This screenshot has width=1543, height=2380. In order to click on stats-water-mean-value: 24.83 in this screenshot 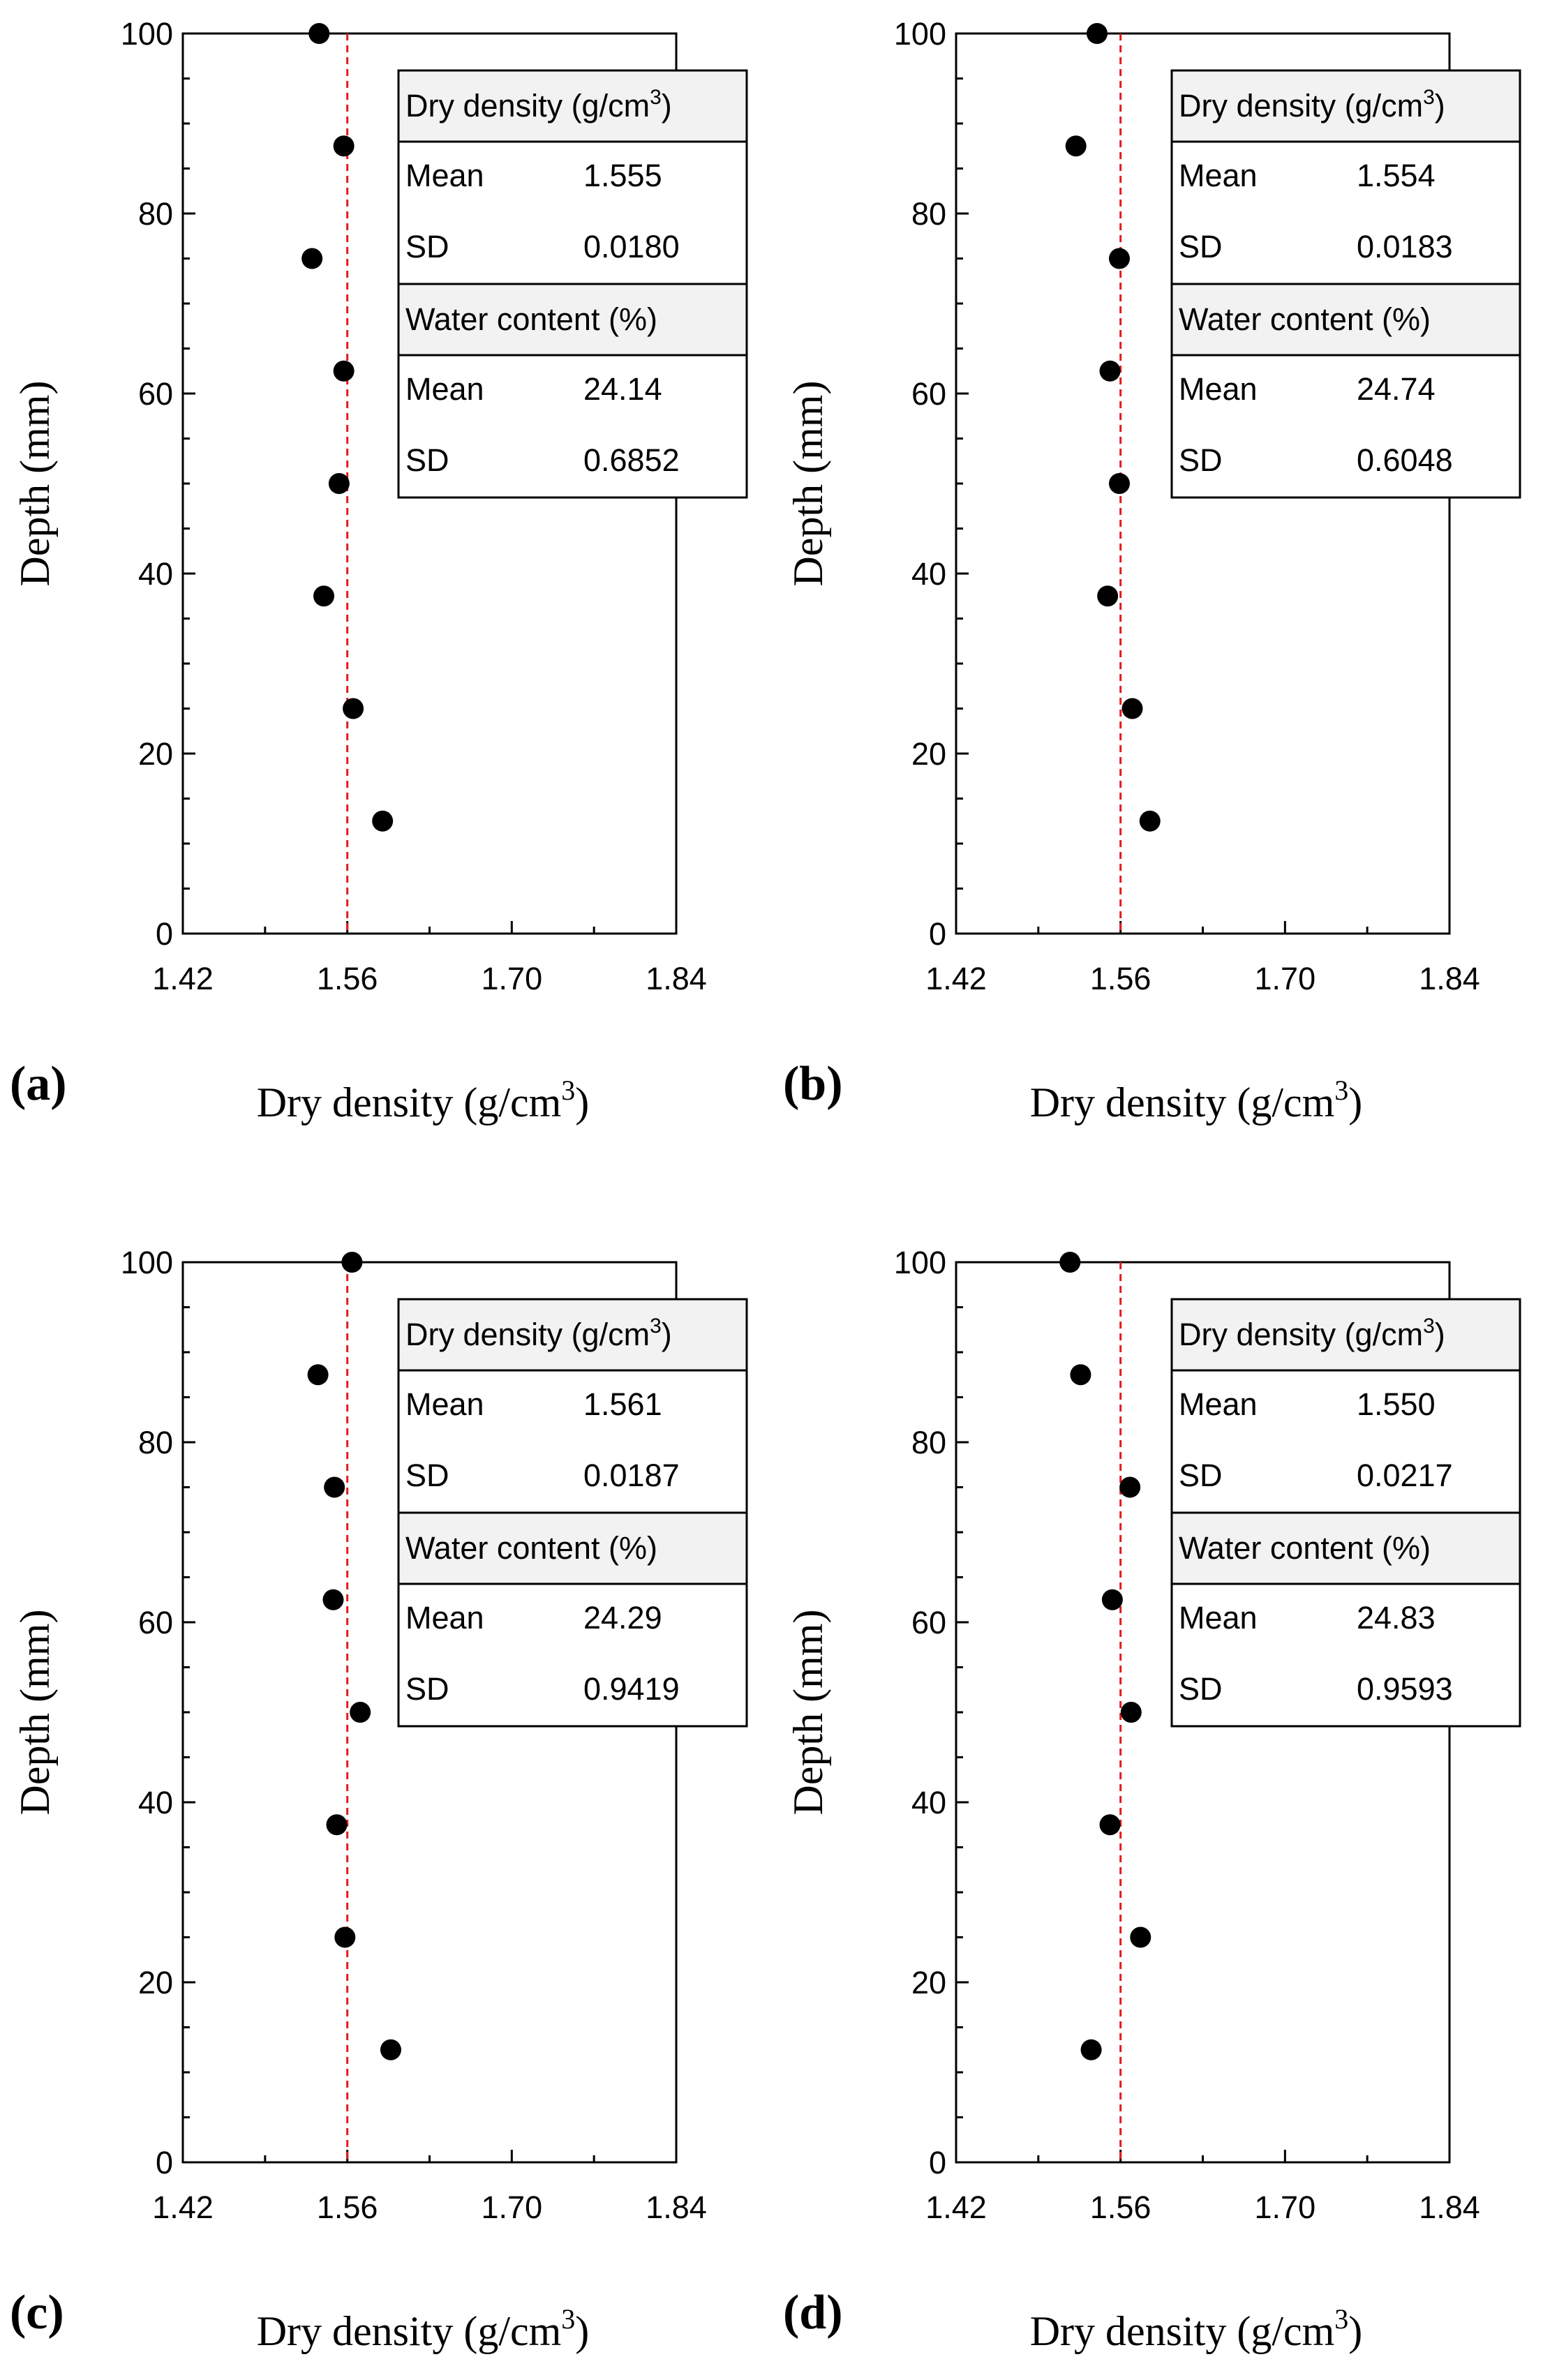, I will do `click(1397, 1618)`.